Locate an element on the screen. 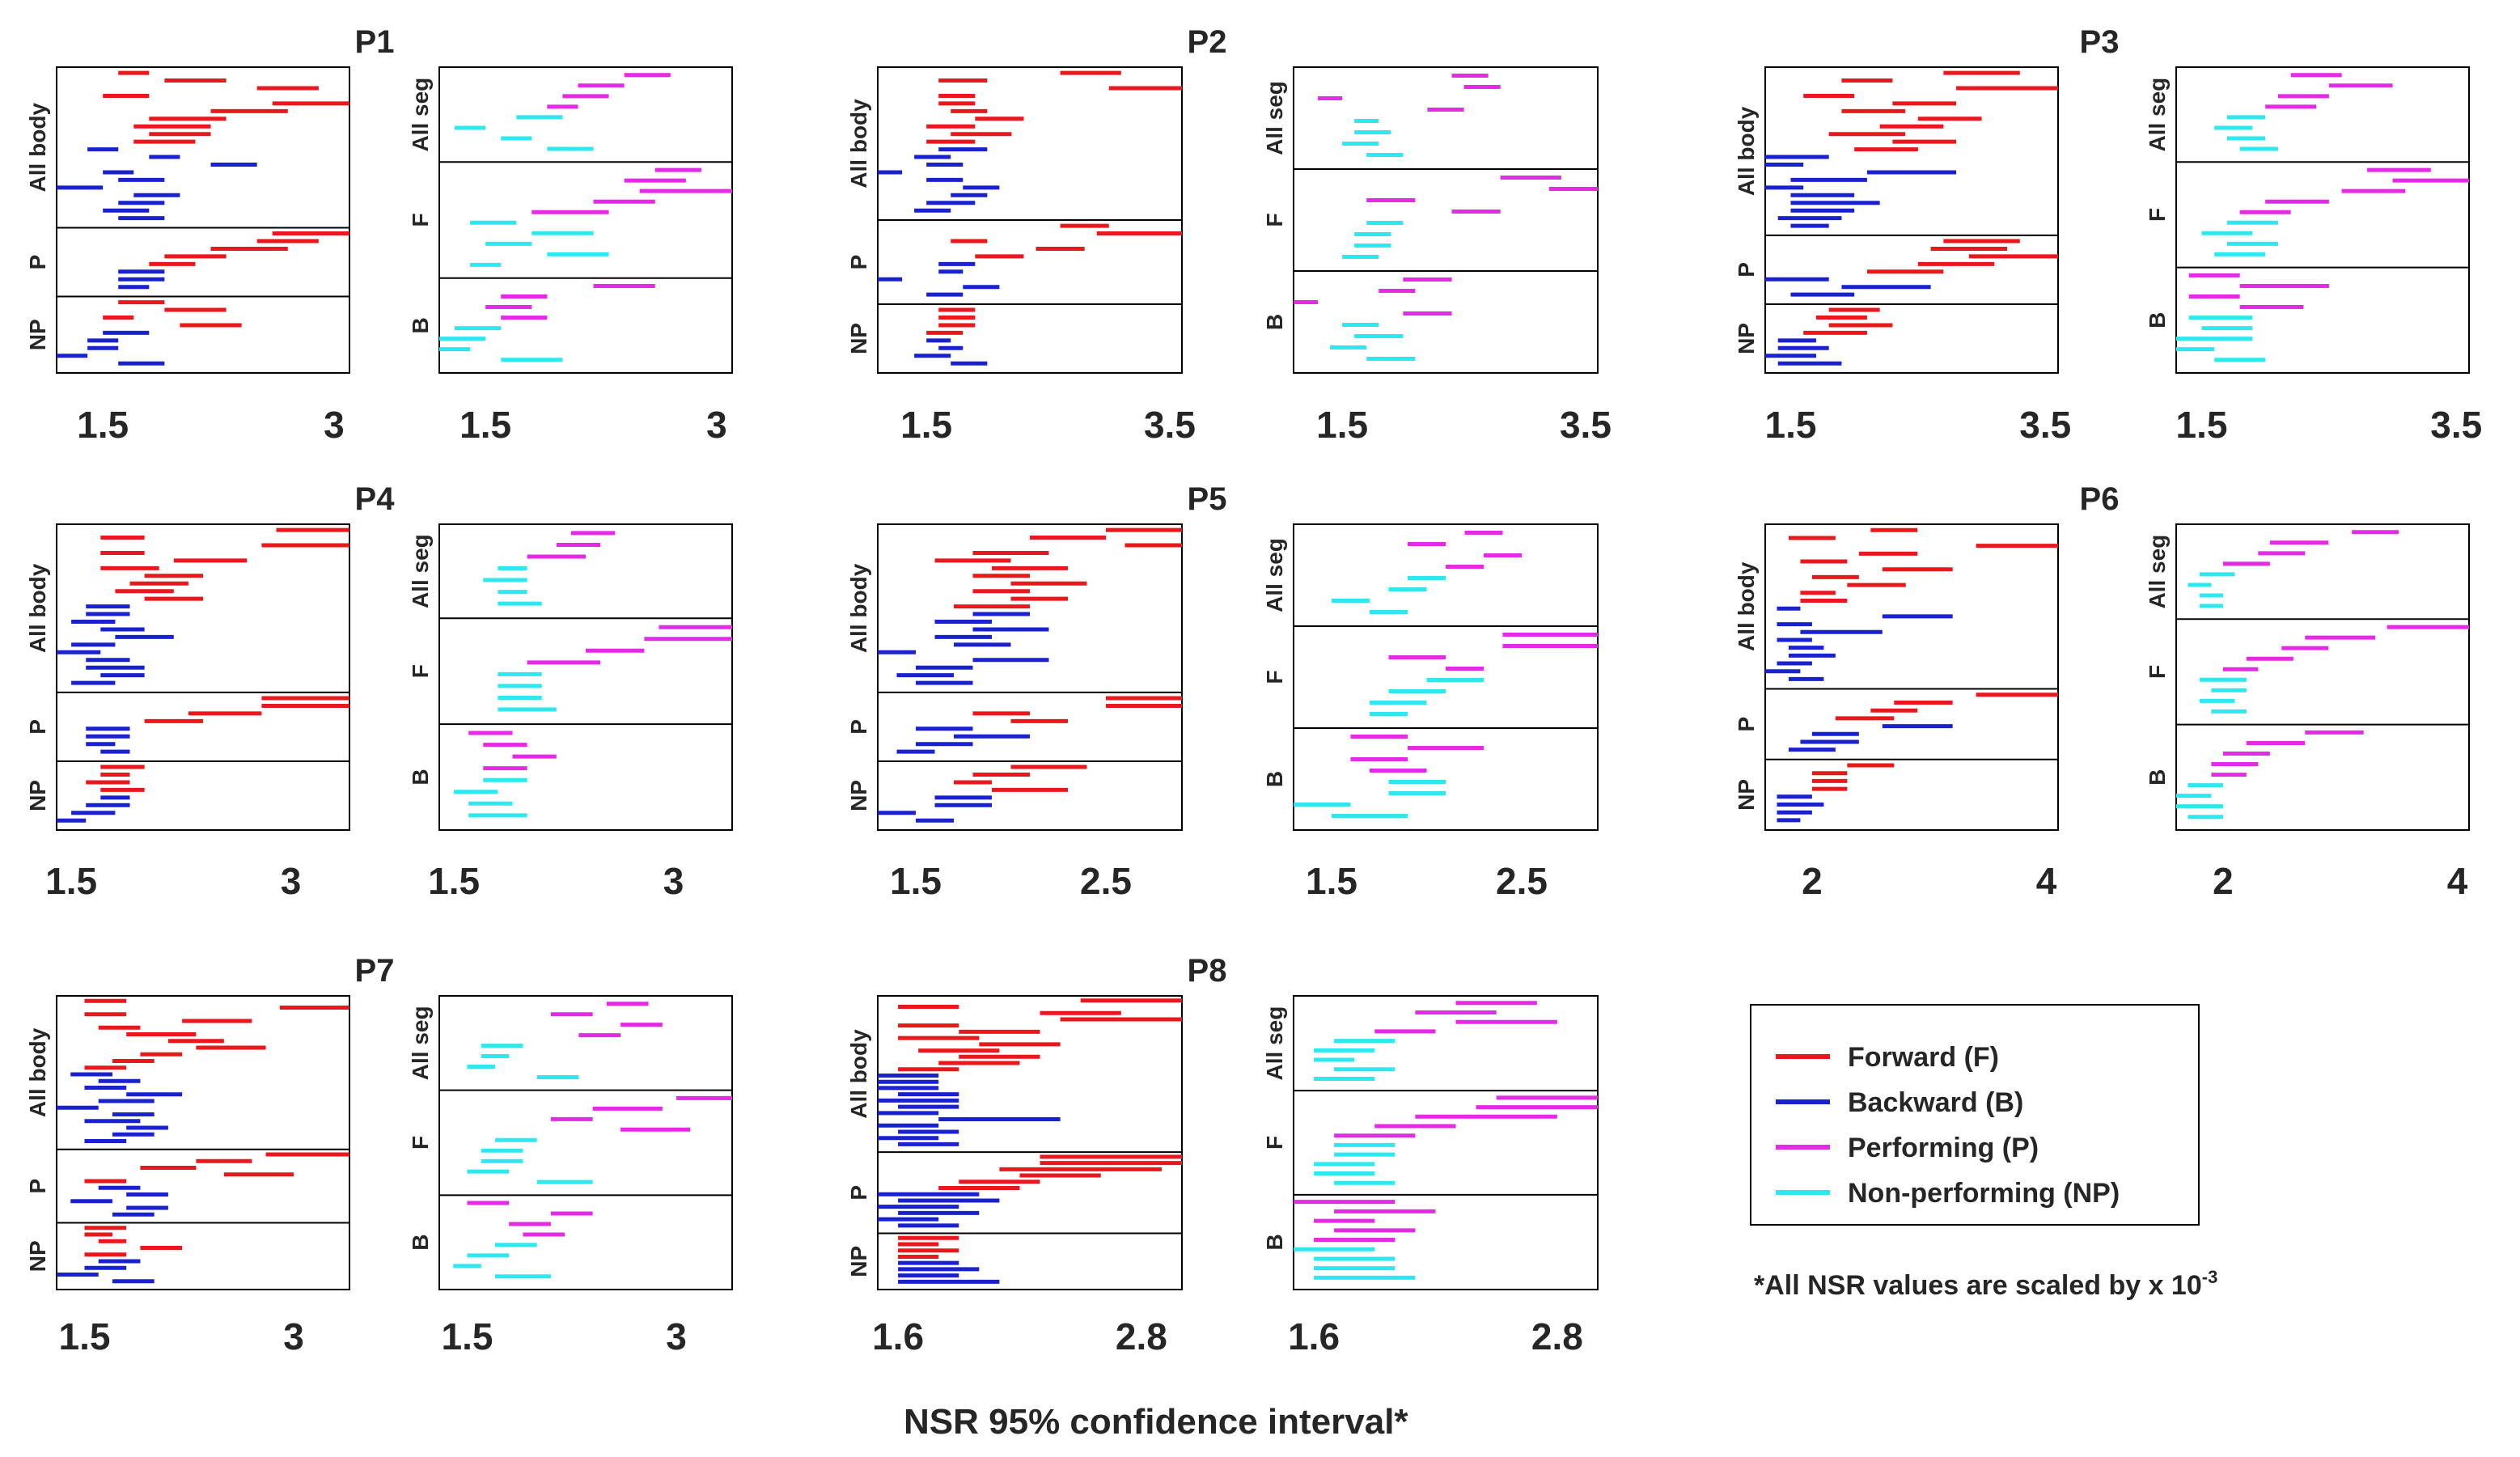 The width and height of the screenshot is (2520, 1457). panel-p1: P1 All body P NP 1.5 3 All seg F B 1.5 3 is located at coordinates (379, 235).